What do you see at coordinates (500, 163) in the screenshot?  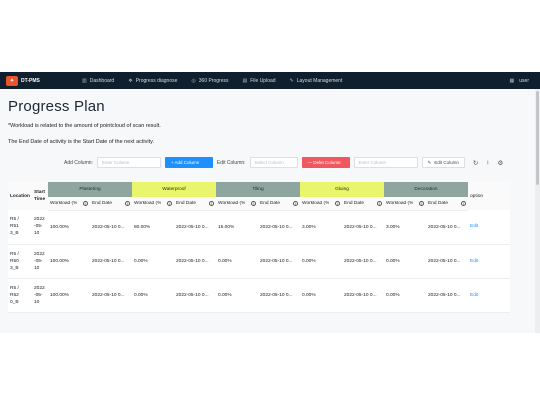 I see `settings-gear-icon: ⚙` at bounding box center [500, 163].